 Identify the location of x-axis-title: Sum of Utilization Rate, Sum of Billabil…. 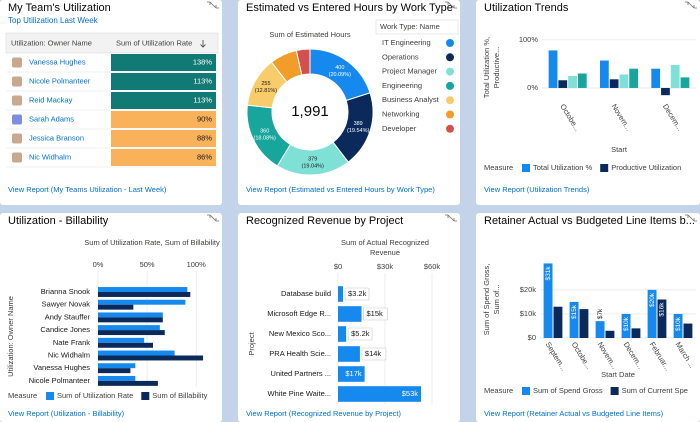
(152, 242).